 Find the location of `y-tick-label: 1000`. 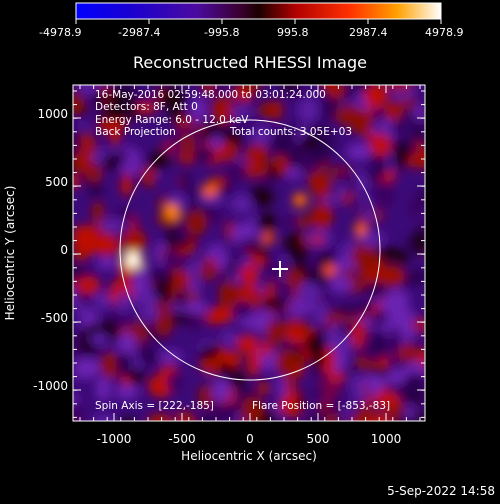

y-tick-label: 1000 is located at coordinates (52, 114).